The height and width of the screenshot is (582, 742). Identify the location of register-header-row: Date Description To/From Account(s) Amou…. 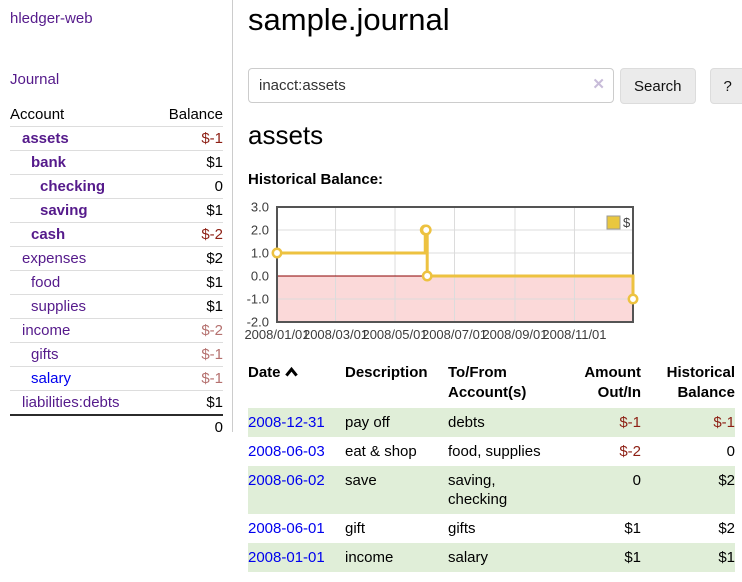
(491, 384).